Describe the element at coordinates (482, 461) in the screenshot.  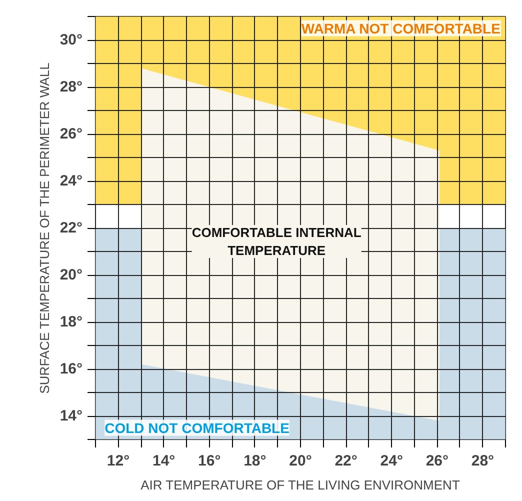
I see `x-tick-label: 28°` at that location.